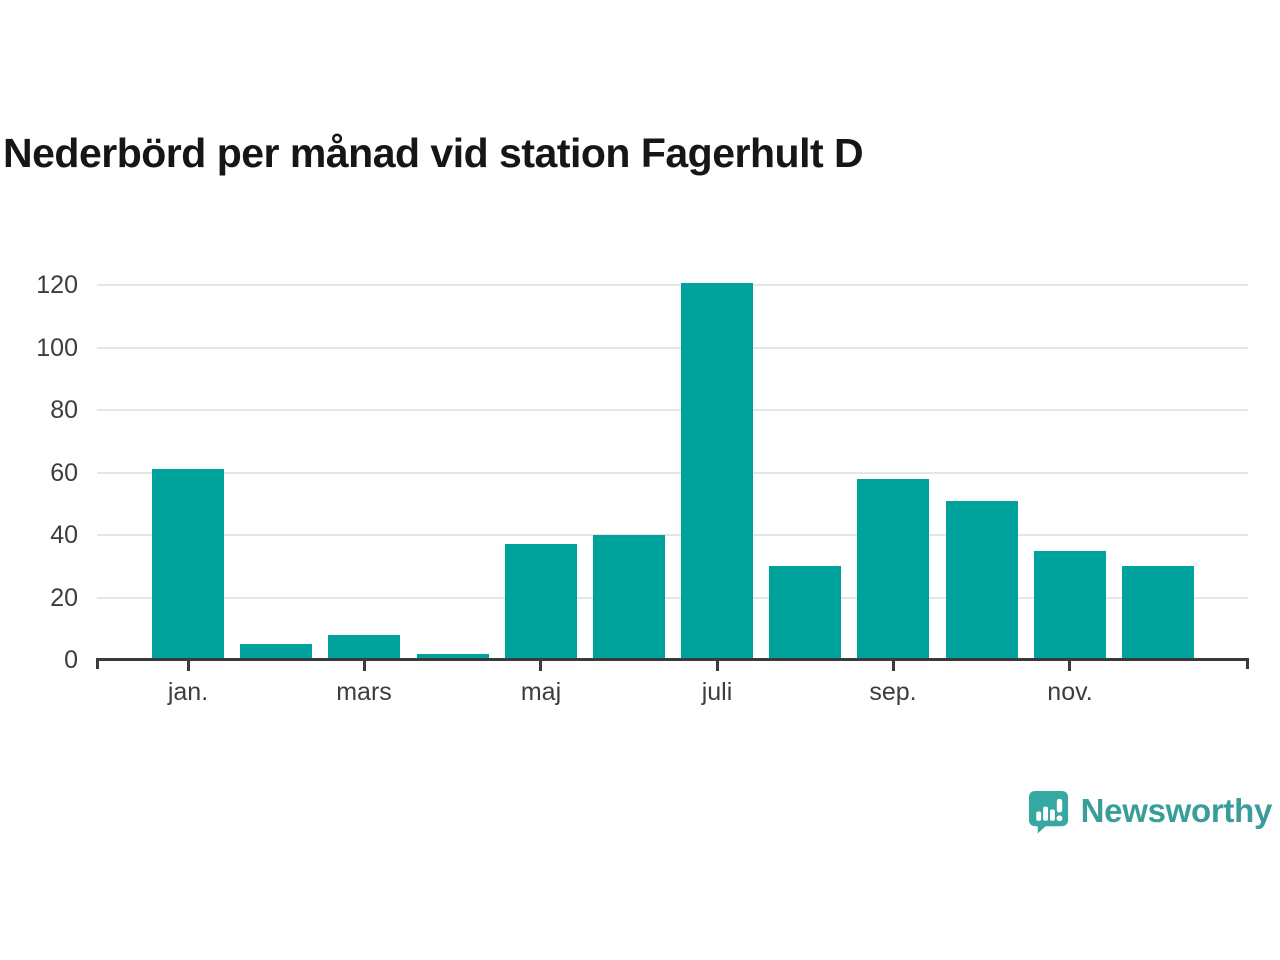  Describe the element at coordinates (717, 692) in the screenshot. I see `x-axis-tick-label: juli` at that location.